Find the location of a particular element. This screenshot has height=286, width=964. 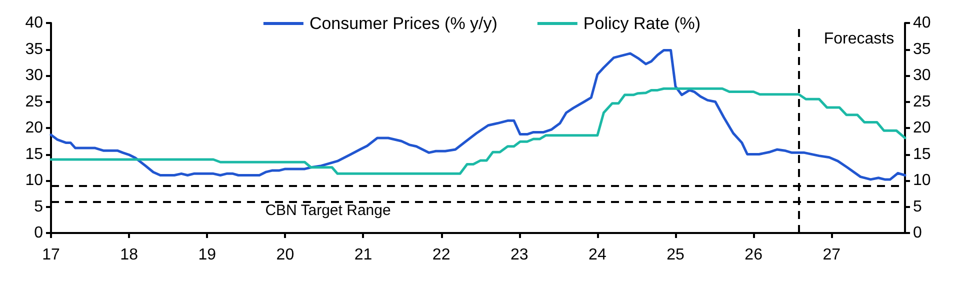

y-tick-label: 10 is located at coordinates (34, 180).